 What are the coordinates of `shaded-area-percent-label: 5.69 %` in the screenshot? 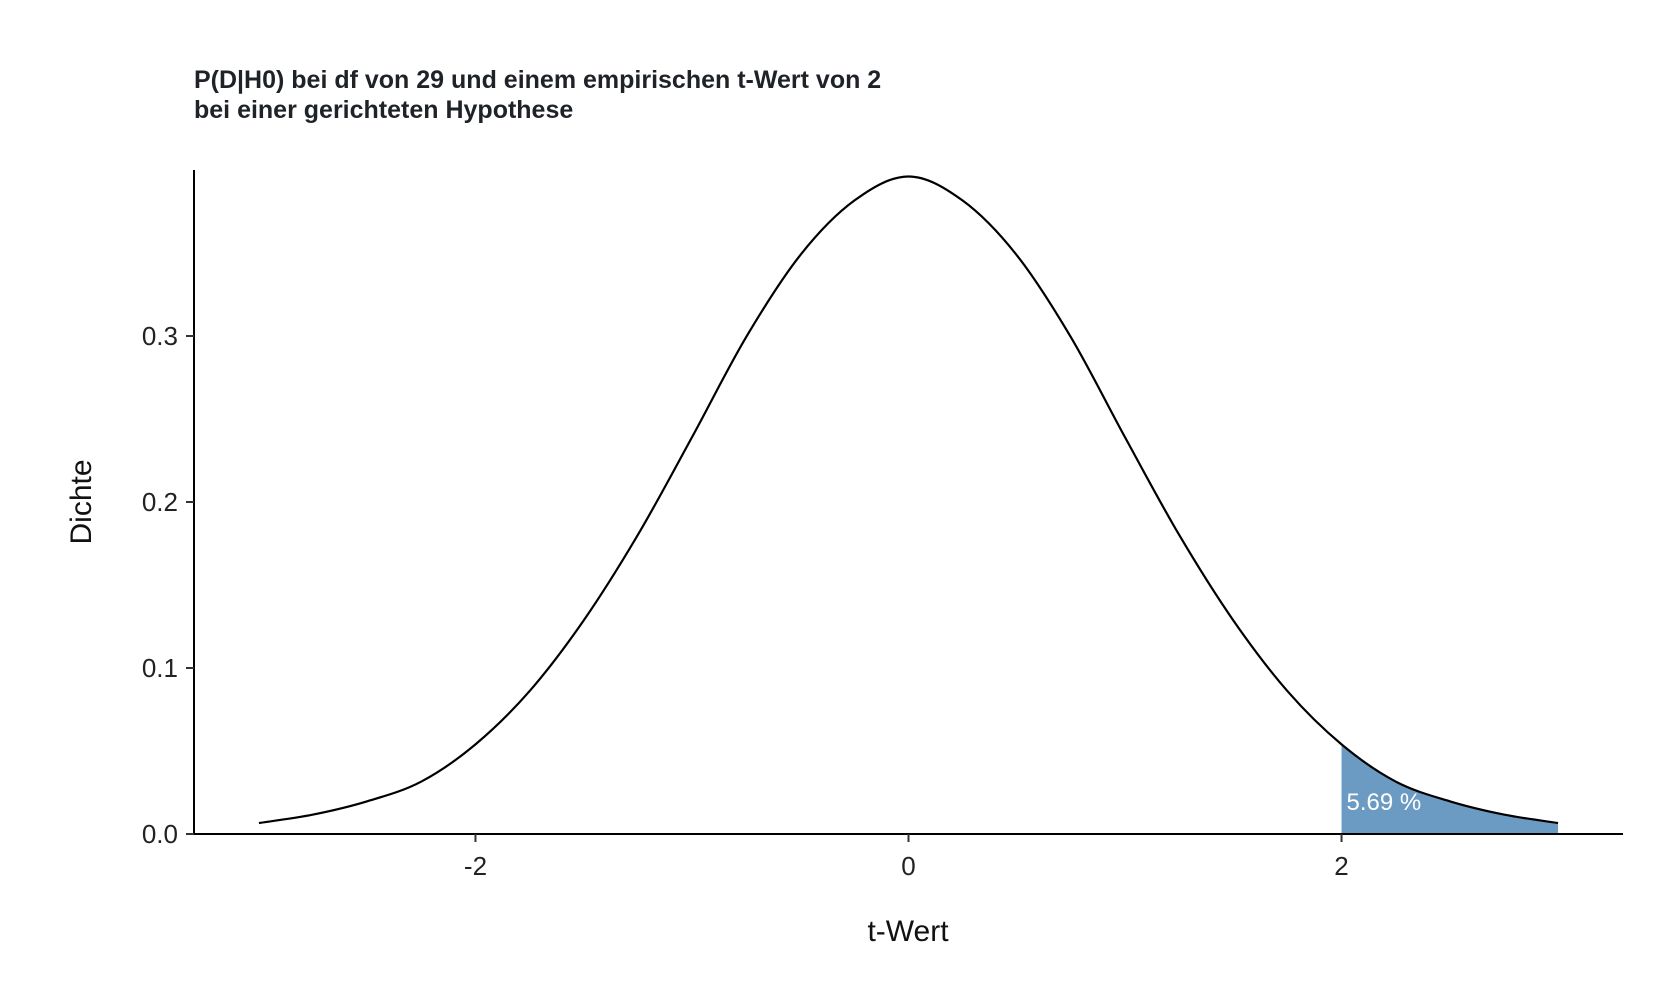 It's located at (1384, 802).